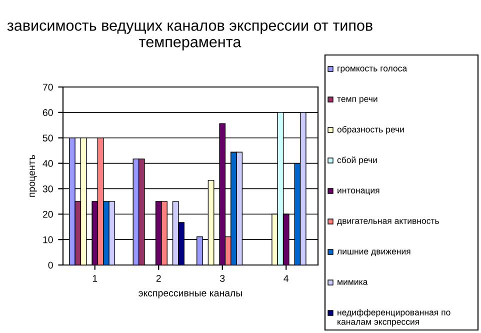  Describe the element at coordinates (47, 112) in the screenshot. I see `y-tick-label: 60` at that location.